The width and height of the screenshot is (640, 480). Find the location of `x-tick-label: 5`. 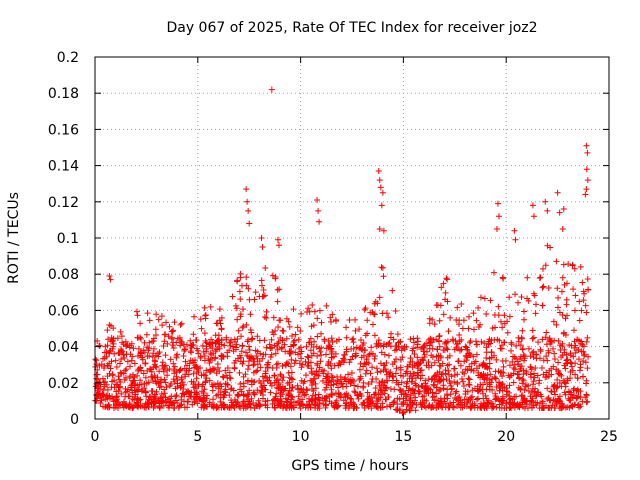

x-tick-label: 5 is located at coordinates (197, 437).